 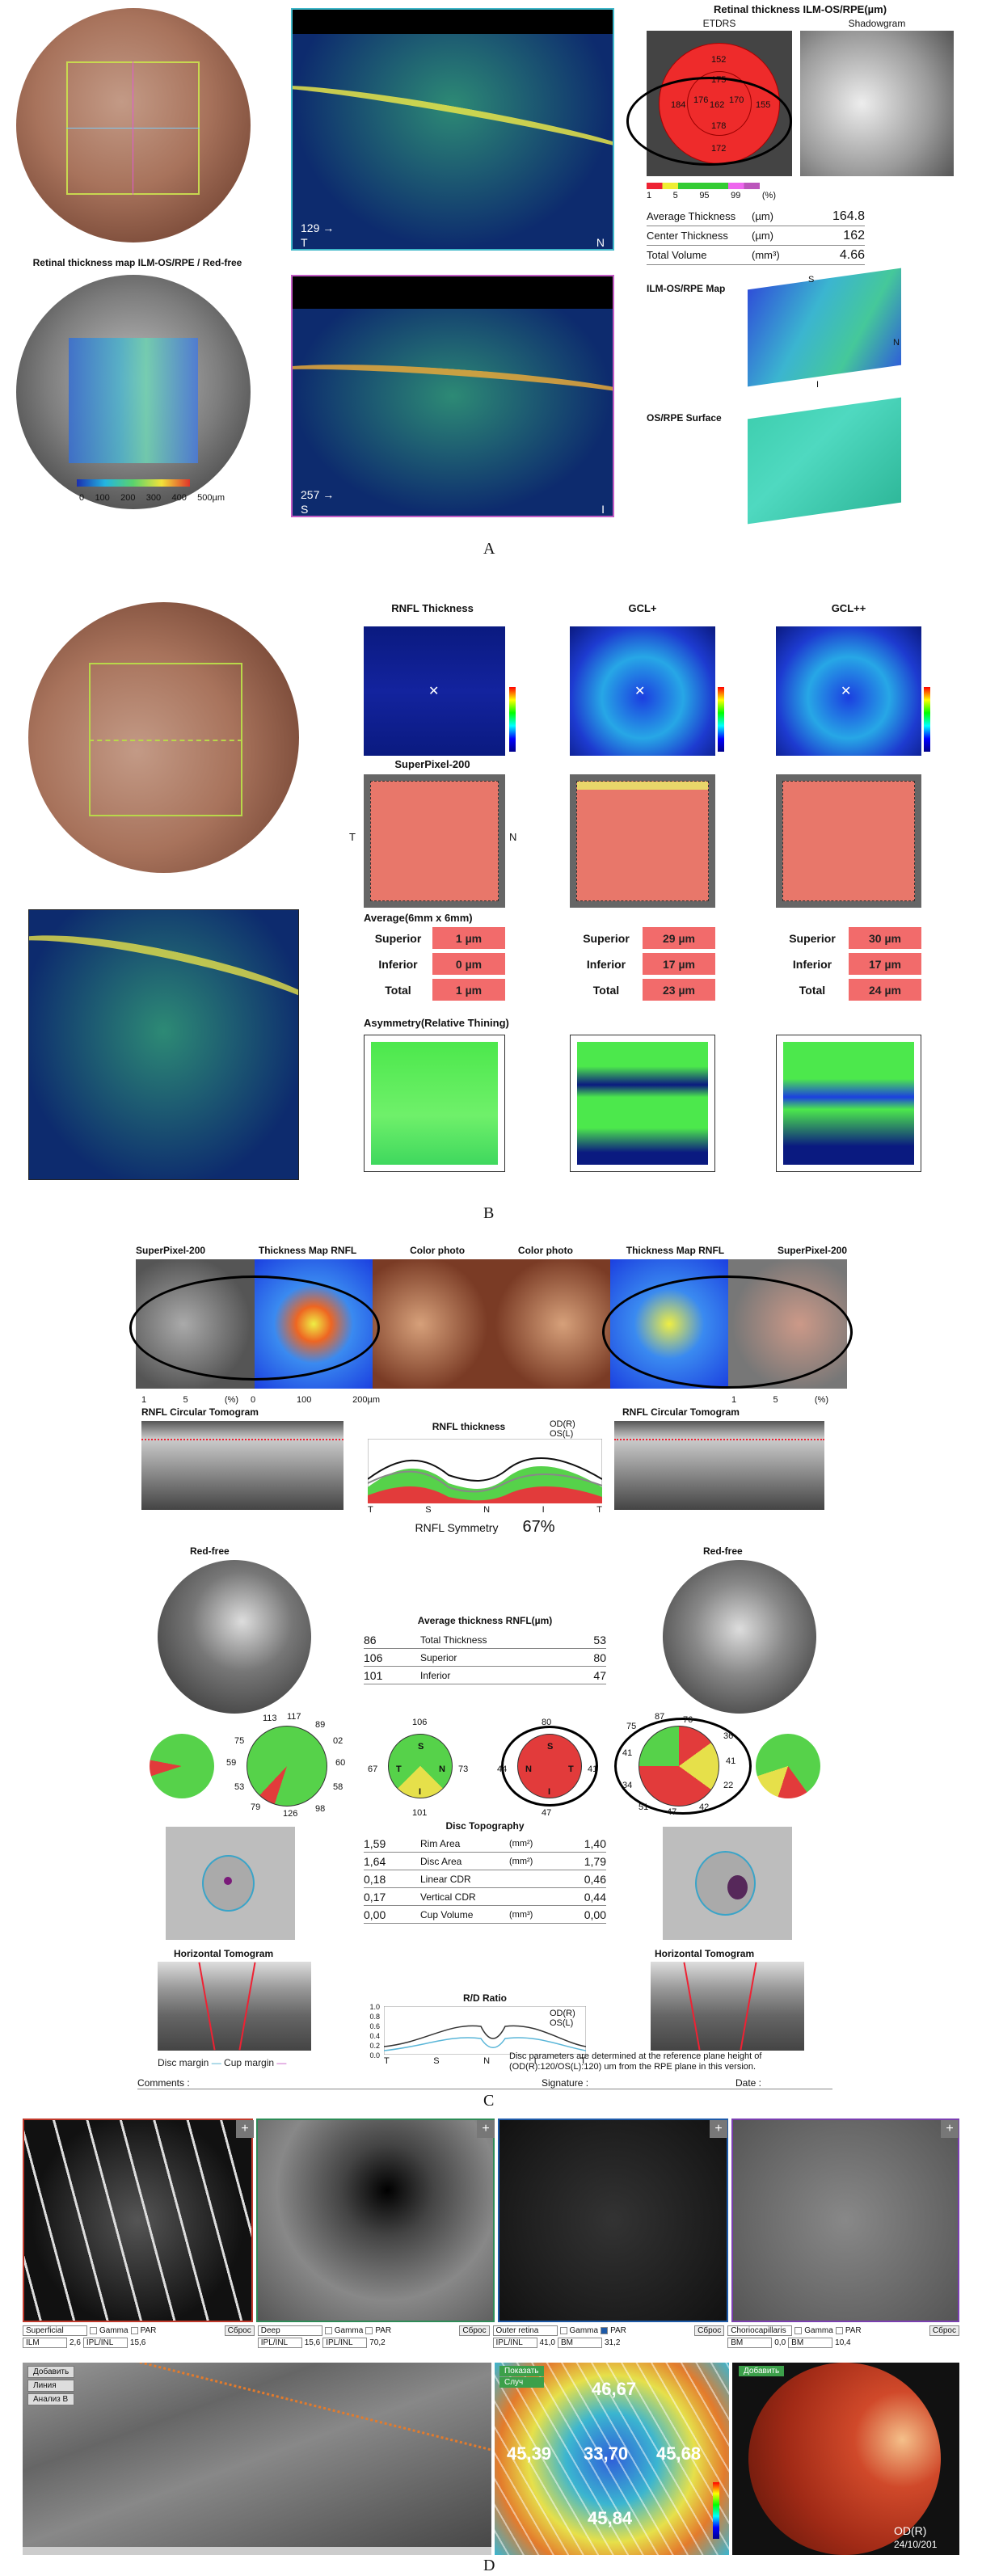 I want to click on analysis-button: Анализ В, so click(x=51, y=2399).